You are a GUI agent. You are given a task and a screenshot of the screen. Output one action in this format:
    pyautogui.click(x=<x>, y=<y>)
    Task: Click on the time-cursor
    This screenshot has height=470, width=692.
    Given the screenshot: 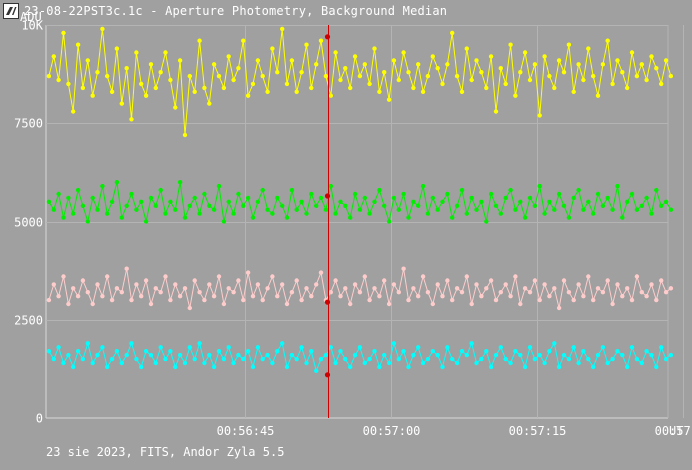 What is the action you would take?
    pyautogui.click(x=327, y=221)
    